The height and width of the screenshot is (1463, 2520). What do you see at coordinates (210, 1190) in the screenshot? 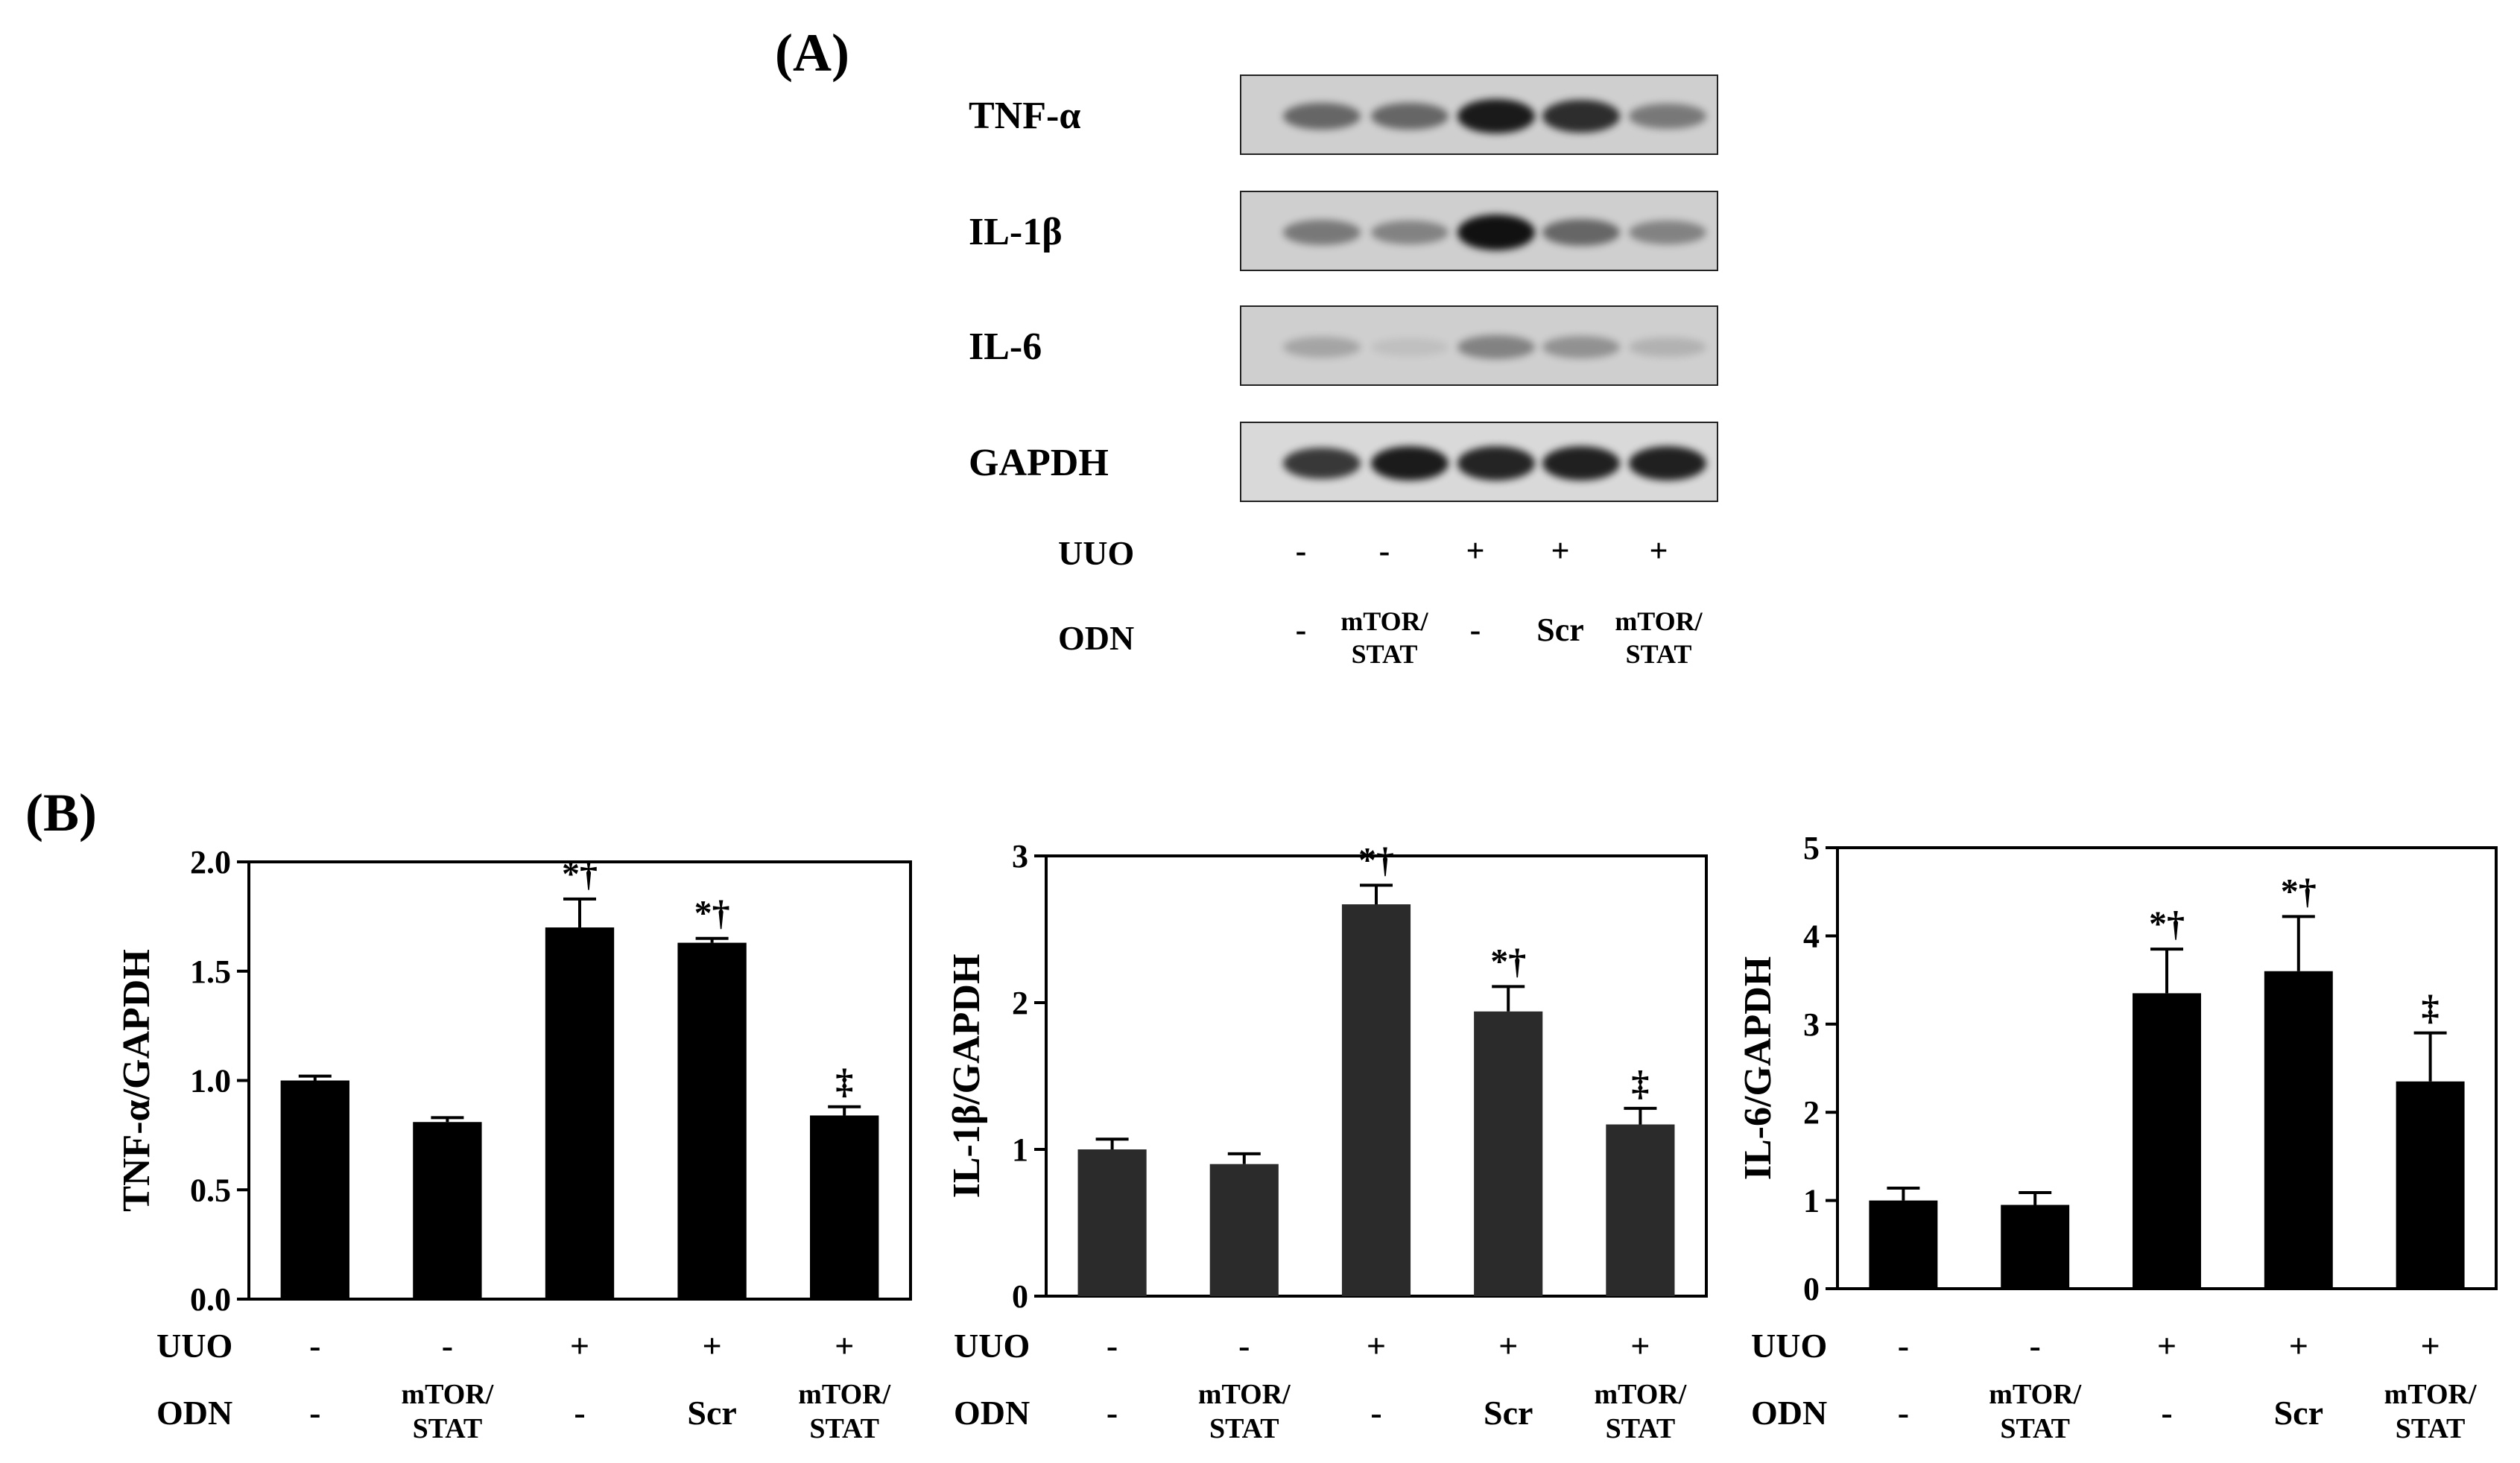
I see `y-tick-label: 0.5` at bounding box center [210, 1190].